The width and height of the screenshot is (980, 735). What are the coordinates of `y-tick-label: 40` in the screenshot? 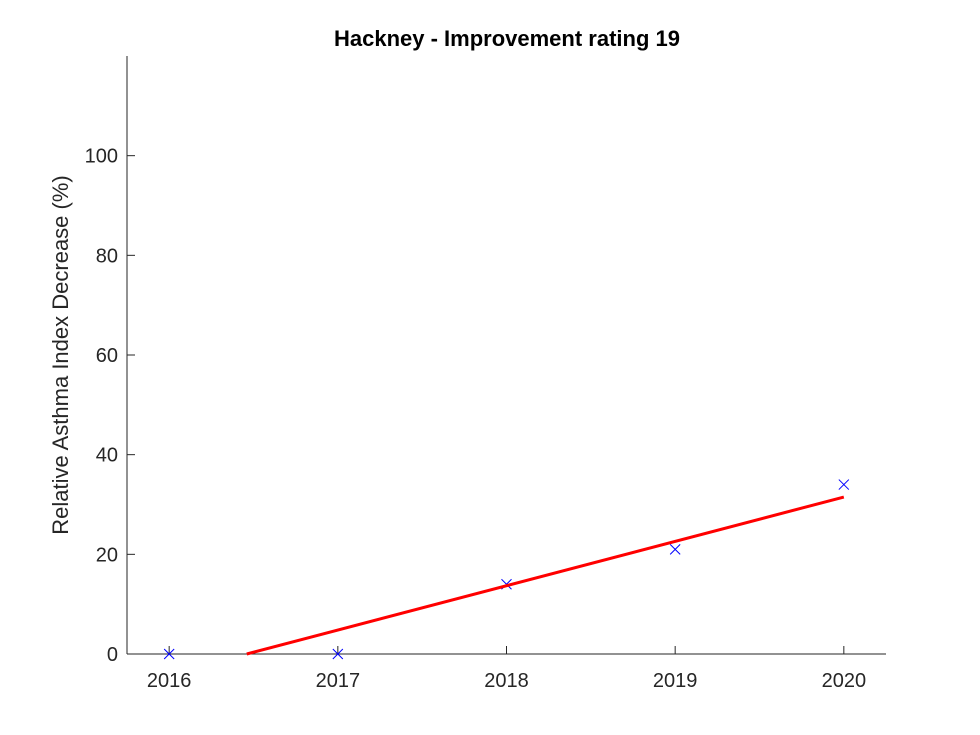 It's located at (107, 456).